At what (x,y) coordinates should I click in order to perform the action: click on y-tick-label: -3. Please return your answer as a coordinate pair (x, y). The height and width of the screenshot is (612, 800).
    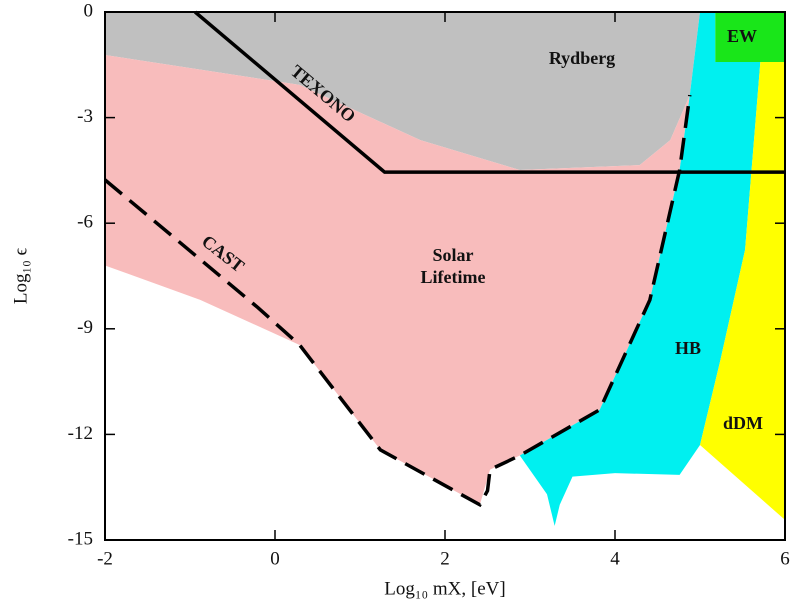
    Looking at the image, I should click on (85, 116).